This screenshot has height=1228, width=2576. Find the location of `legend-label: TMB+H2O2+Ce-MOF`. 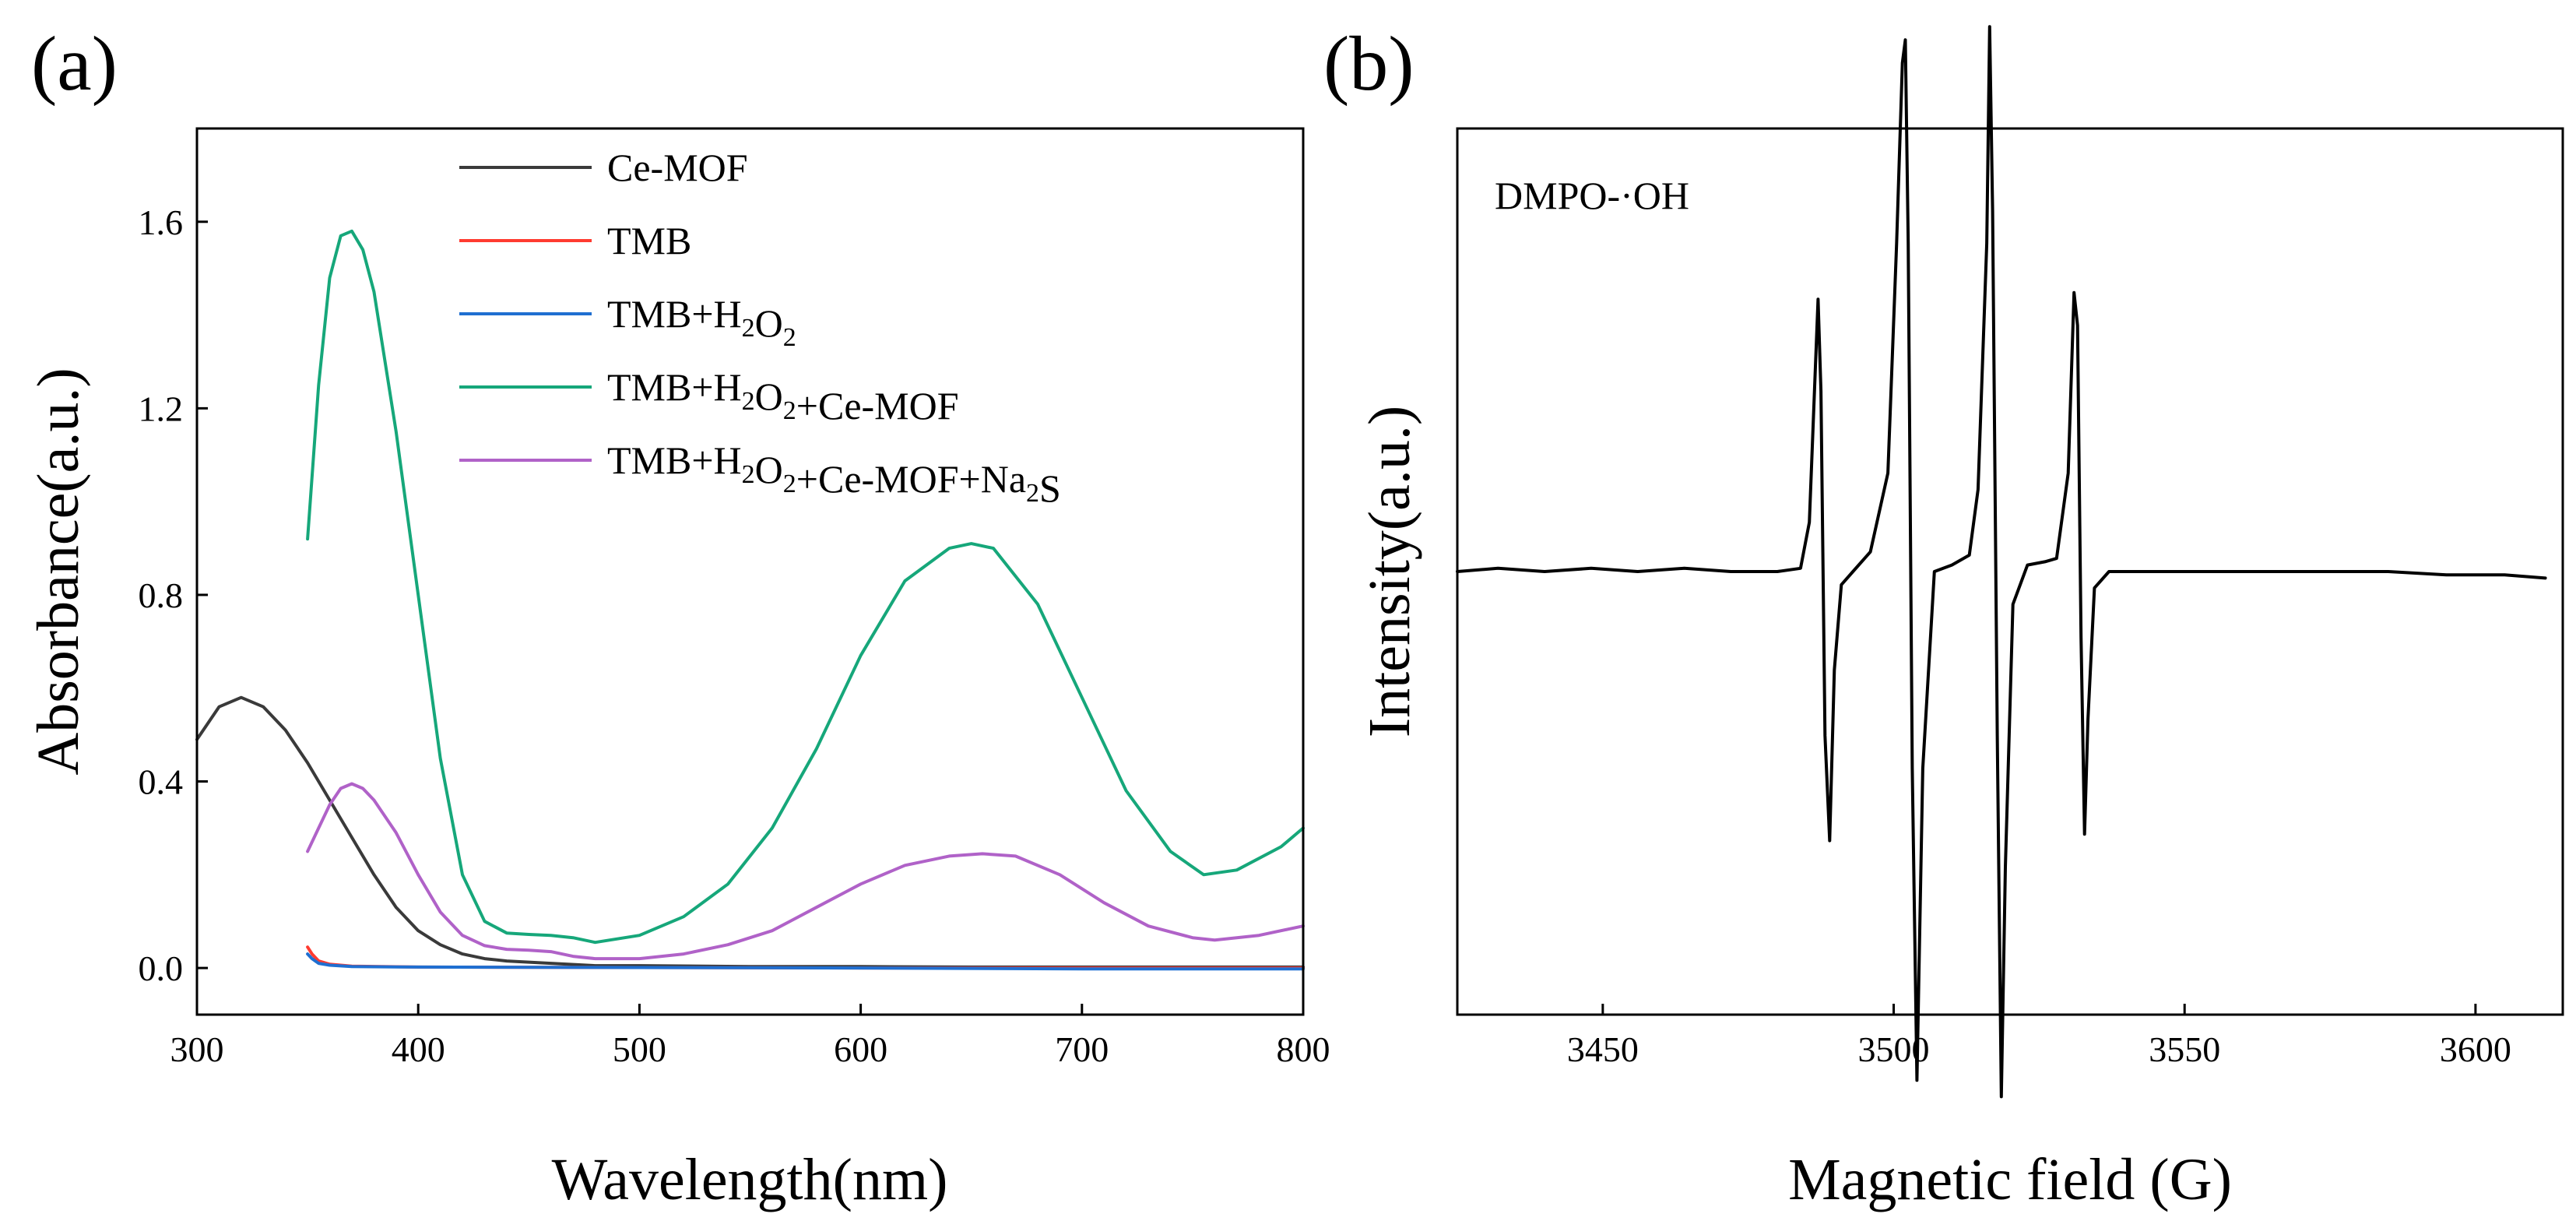

legend-label: TMB+H2O2+Ce-MOF is located at coordinates (783, 396).